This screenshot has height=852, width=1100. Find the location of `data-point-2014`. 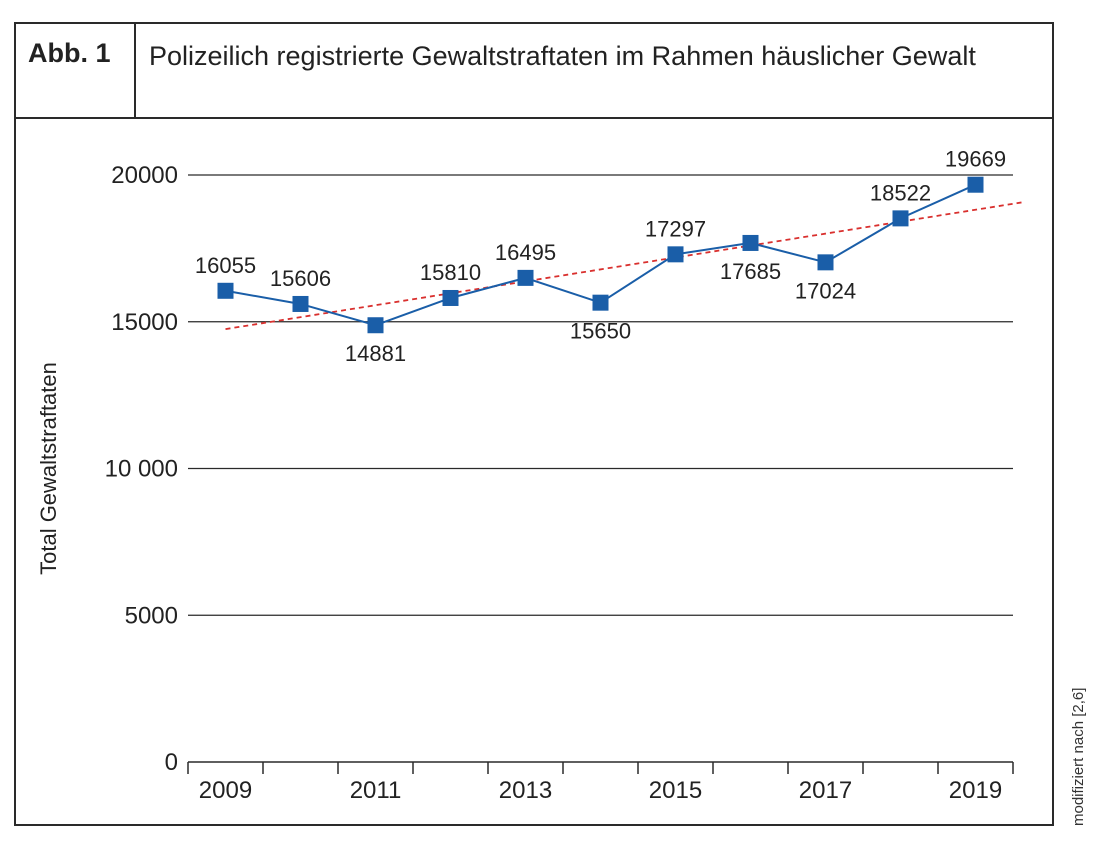

data-point-2014 is located at coordinates (600, 302).